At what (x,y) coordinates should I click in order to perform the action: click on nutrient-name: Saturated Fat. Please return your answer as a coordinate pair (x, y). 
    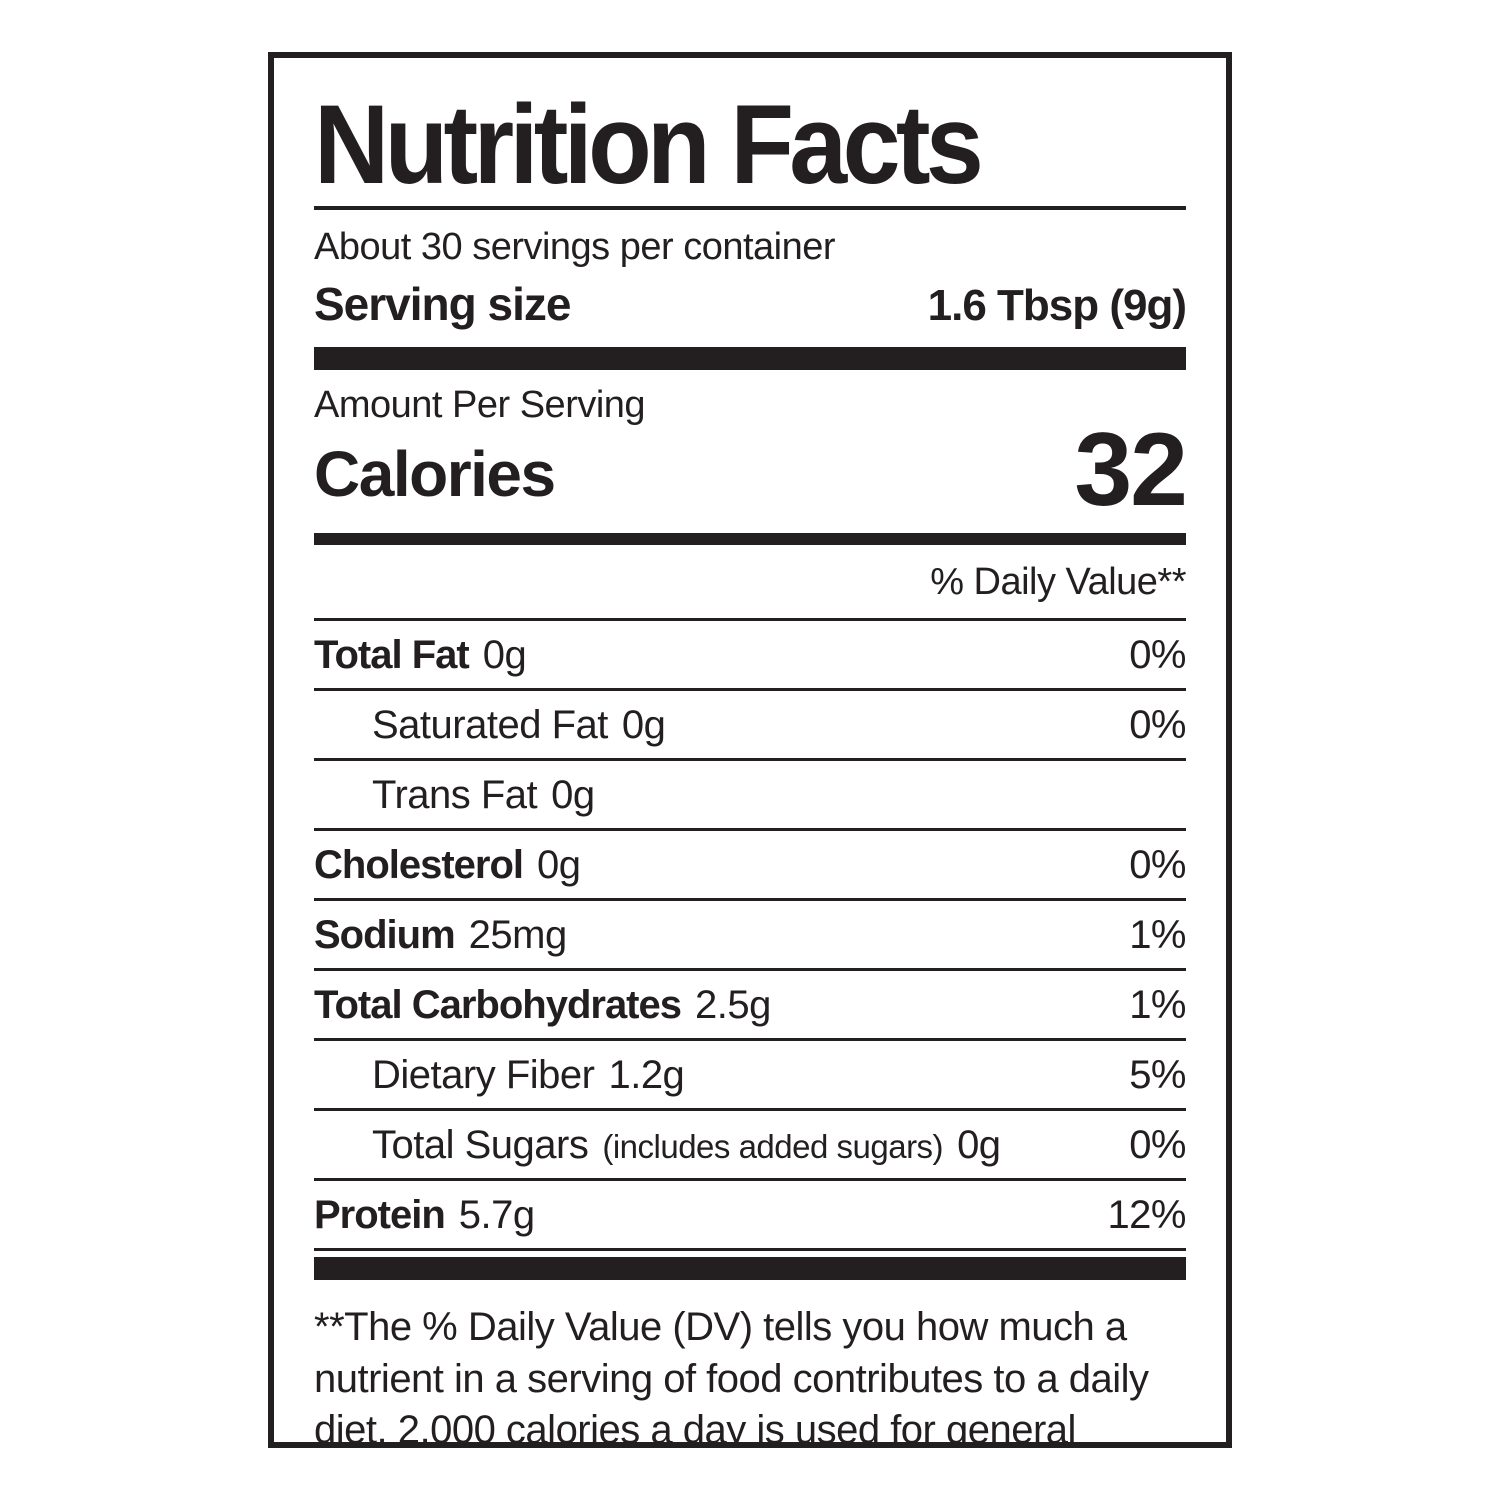
    Looking at the image, I should click on (490, 725).